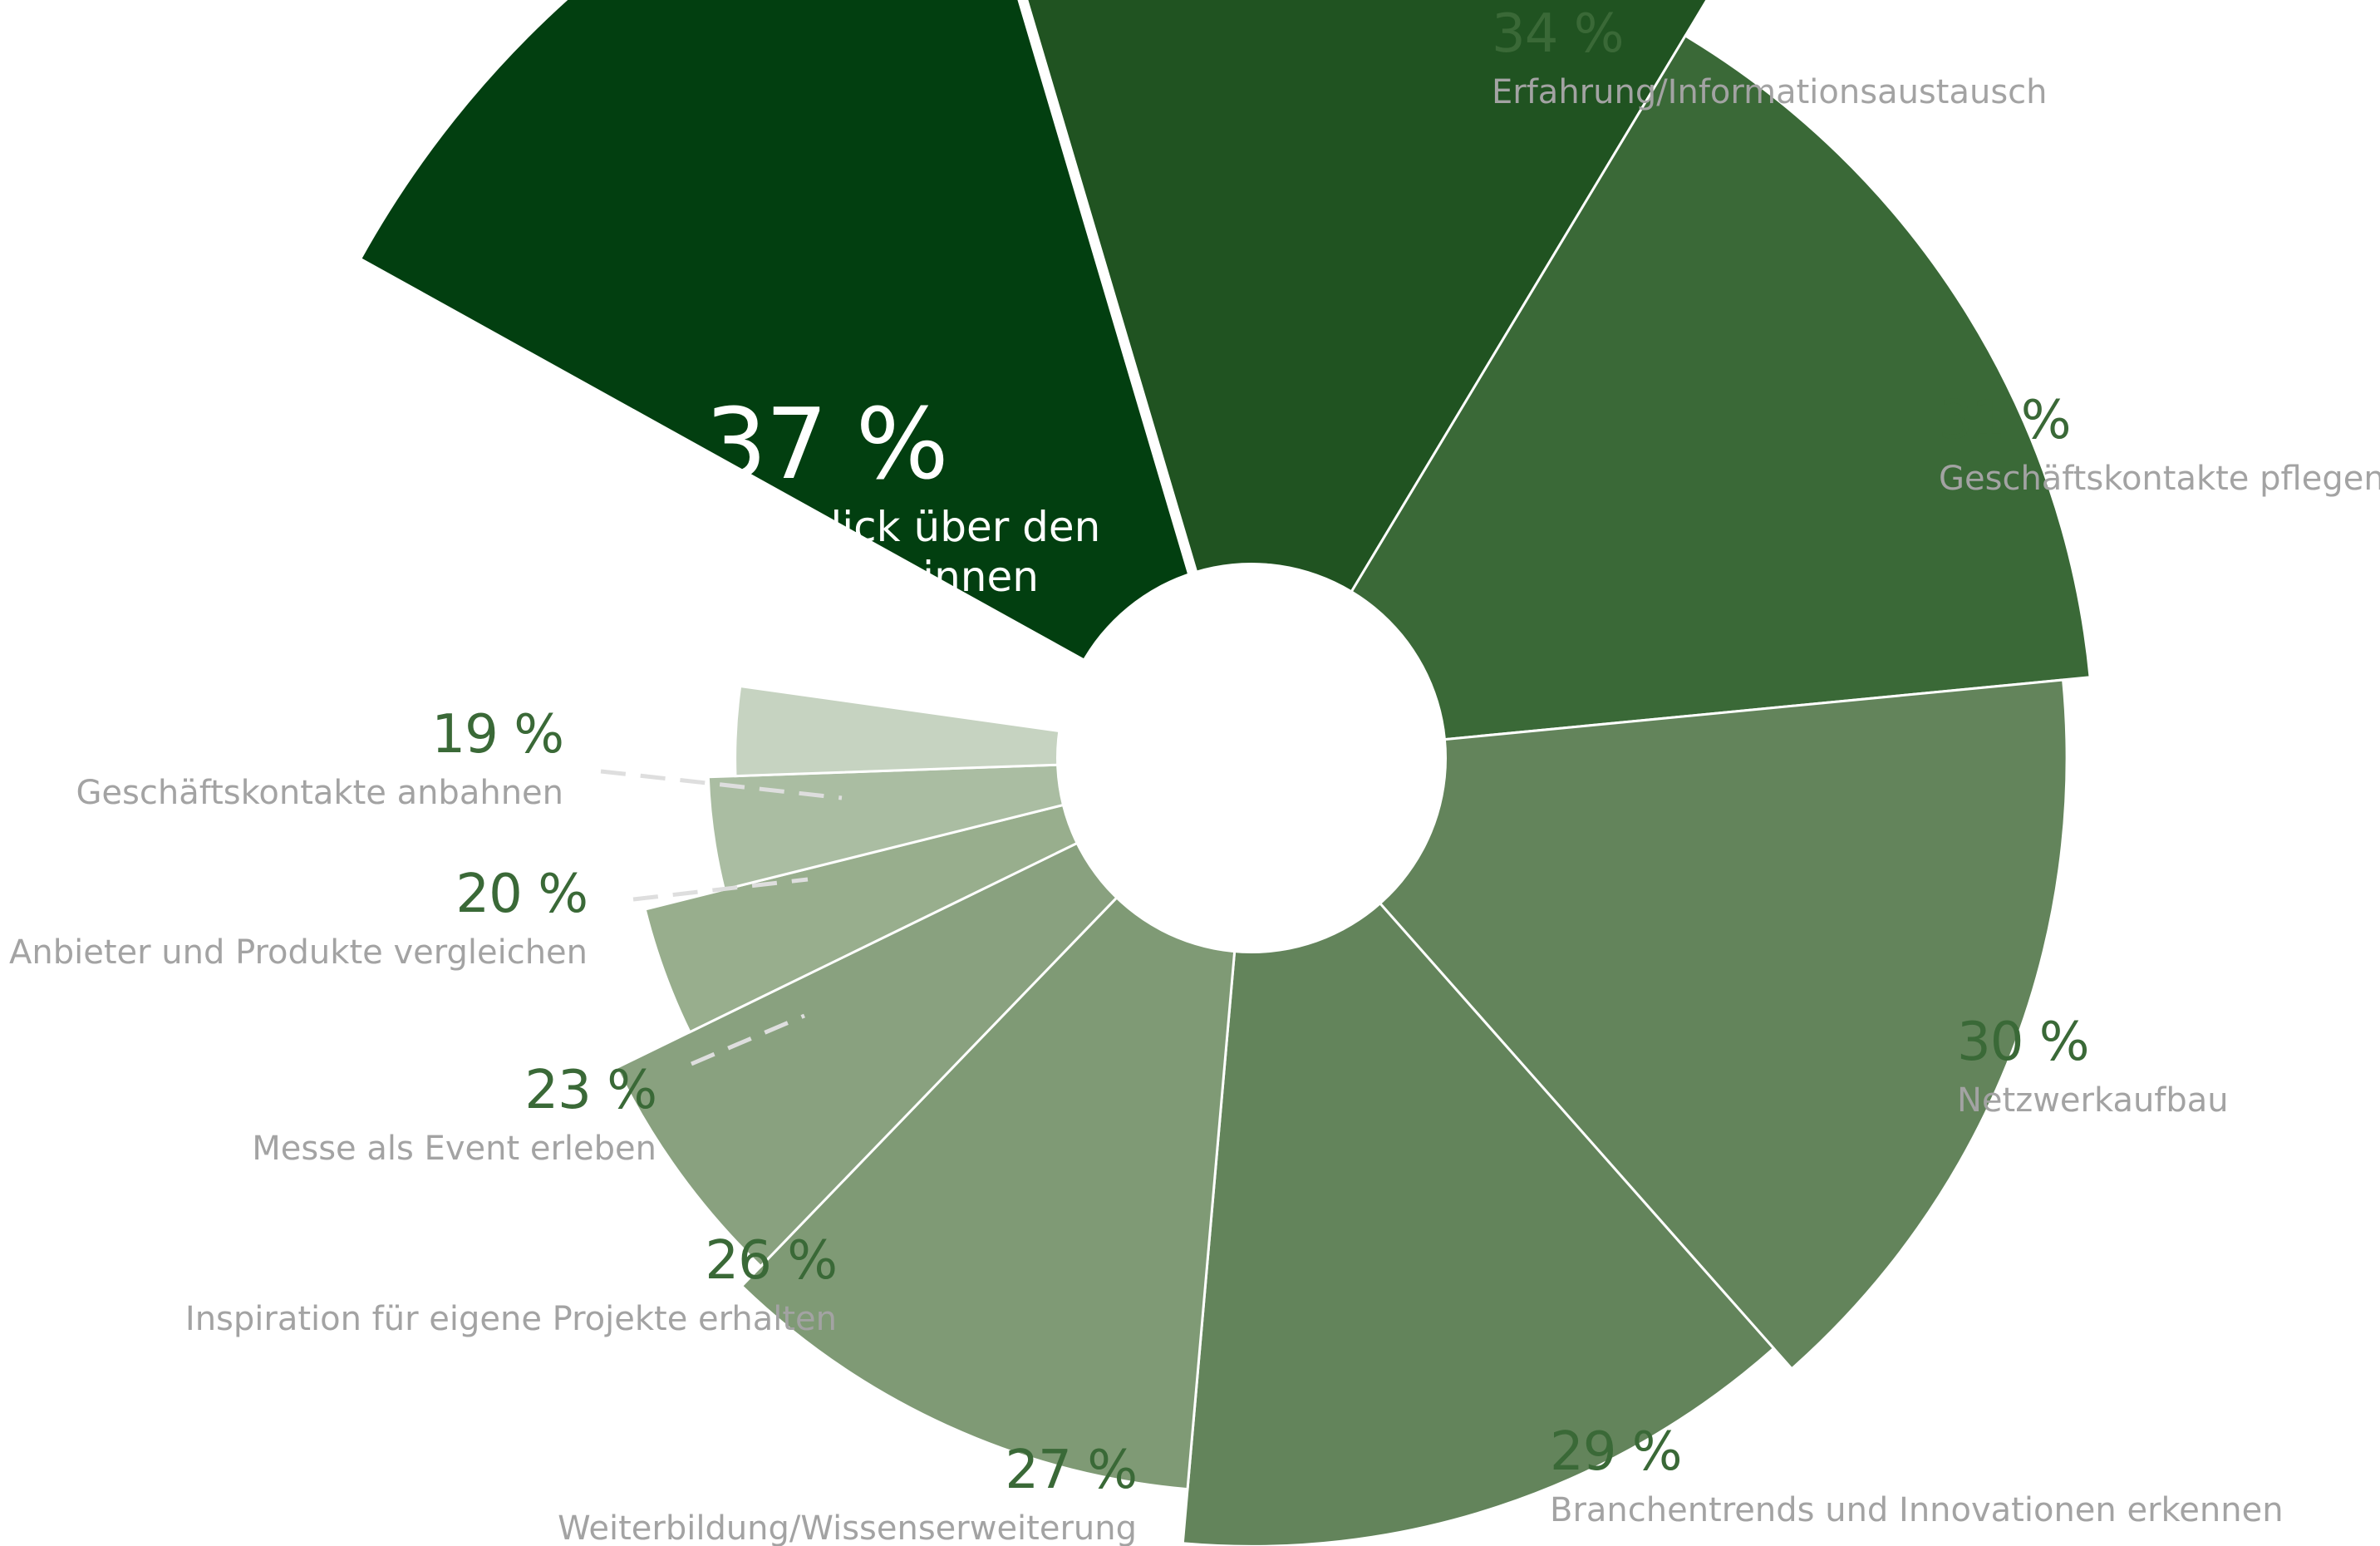  Describe the element at coordinates (2093, 1066) in the screenshot. I see `slice-label-group-4: 30 % Netzwerkaufbau` at that location.